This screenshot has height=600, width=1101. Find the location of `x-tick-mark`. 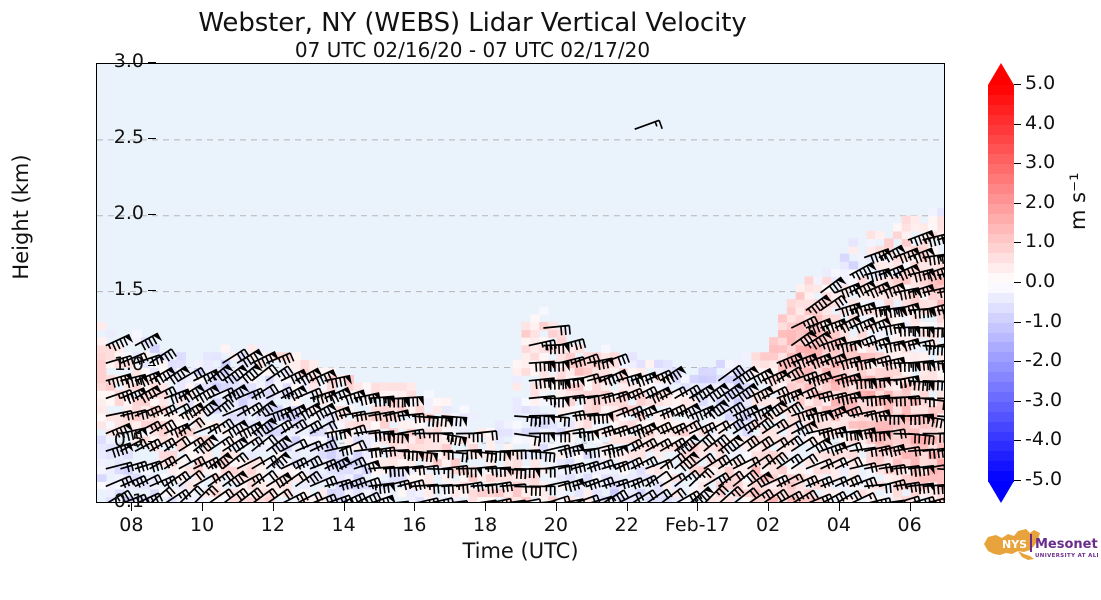

x-tick-mark is located at coordinates (627, 507).